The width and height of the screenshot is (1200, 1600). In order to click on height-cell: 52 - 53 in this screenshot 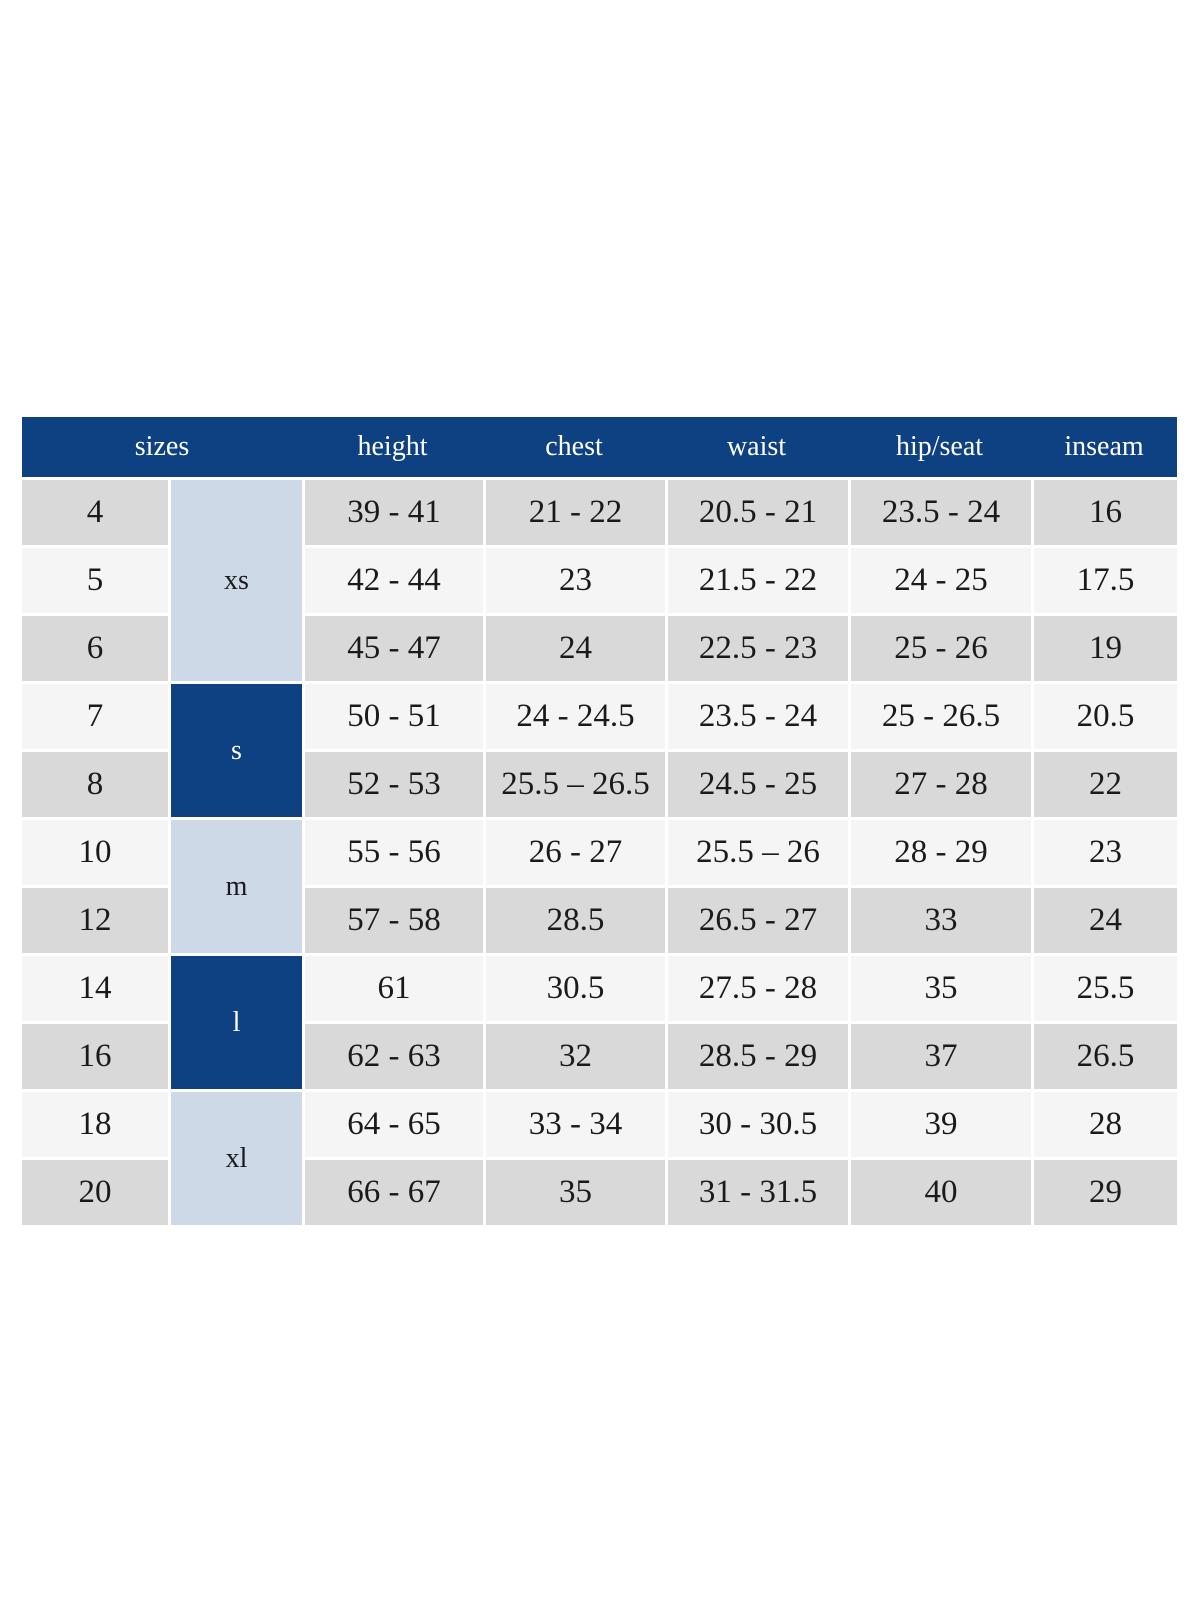, I will do `click(394, 784)`.